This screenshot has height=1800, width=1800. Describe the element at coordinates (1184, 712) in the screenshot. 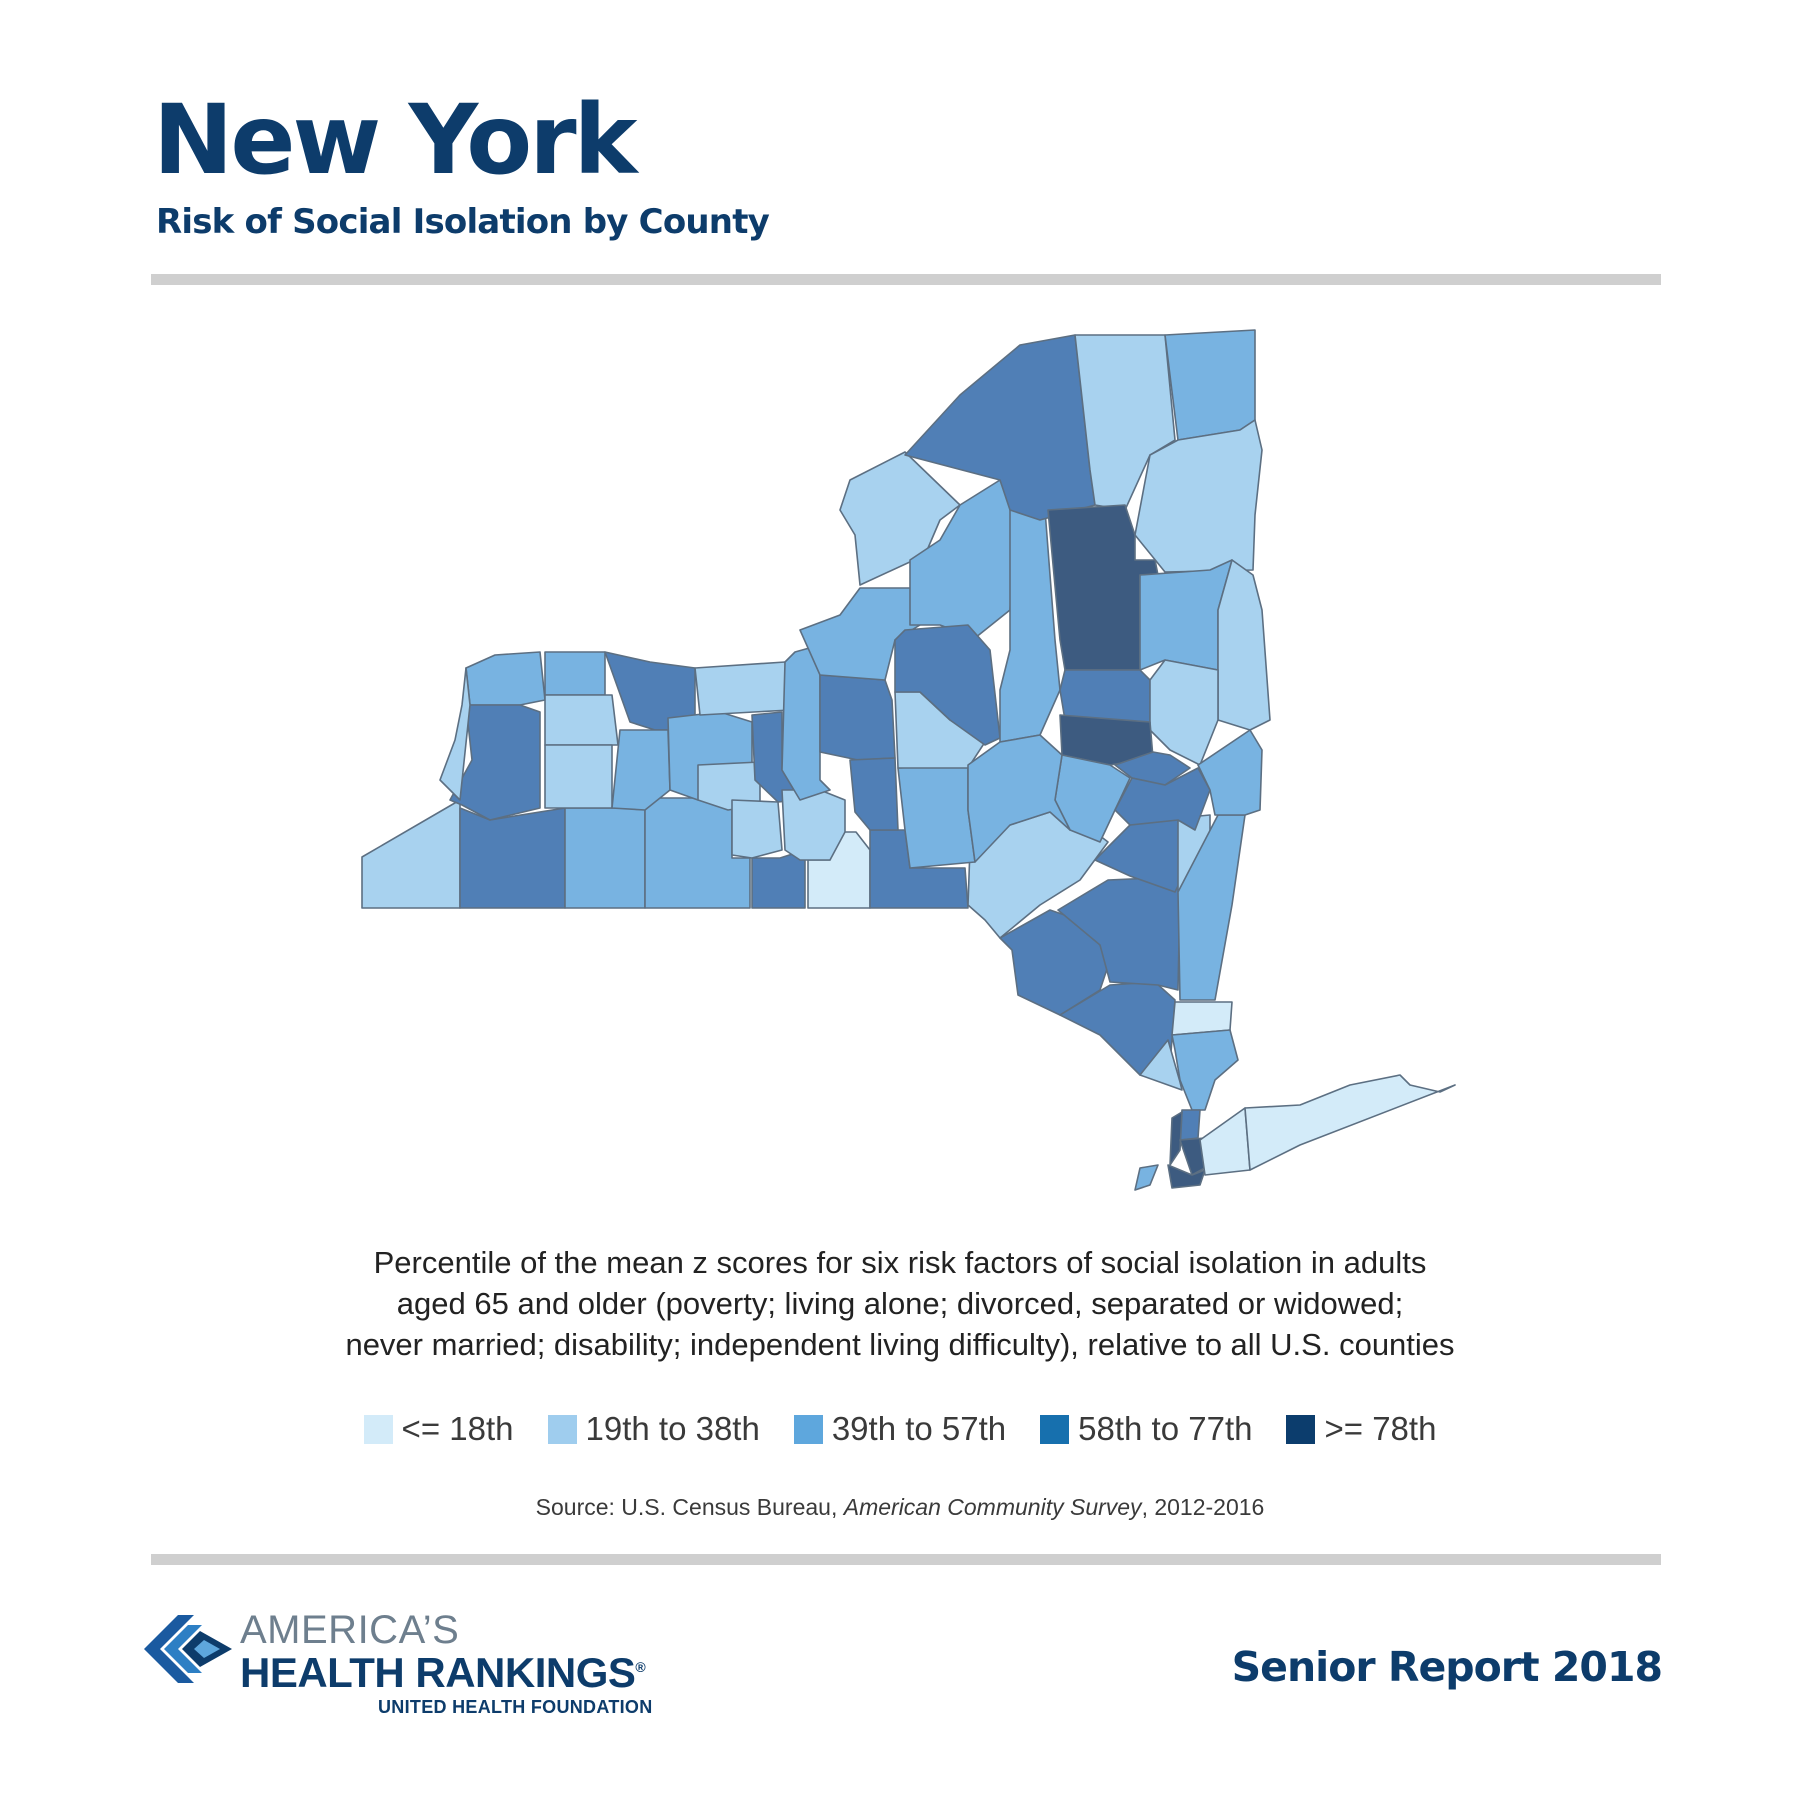

I see `county-saratoga` at that location.